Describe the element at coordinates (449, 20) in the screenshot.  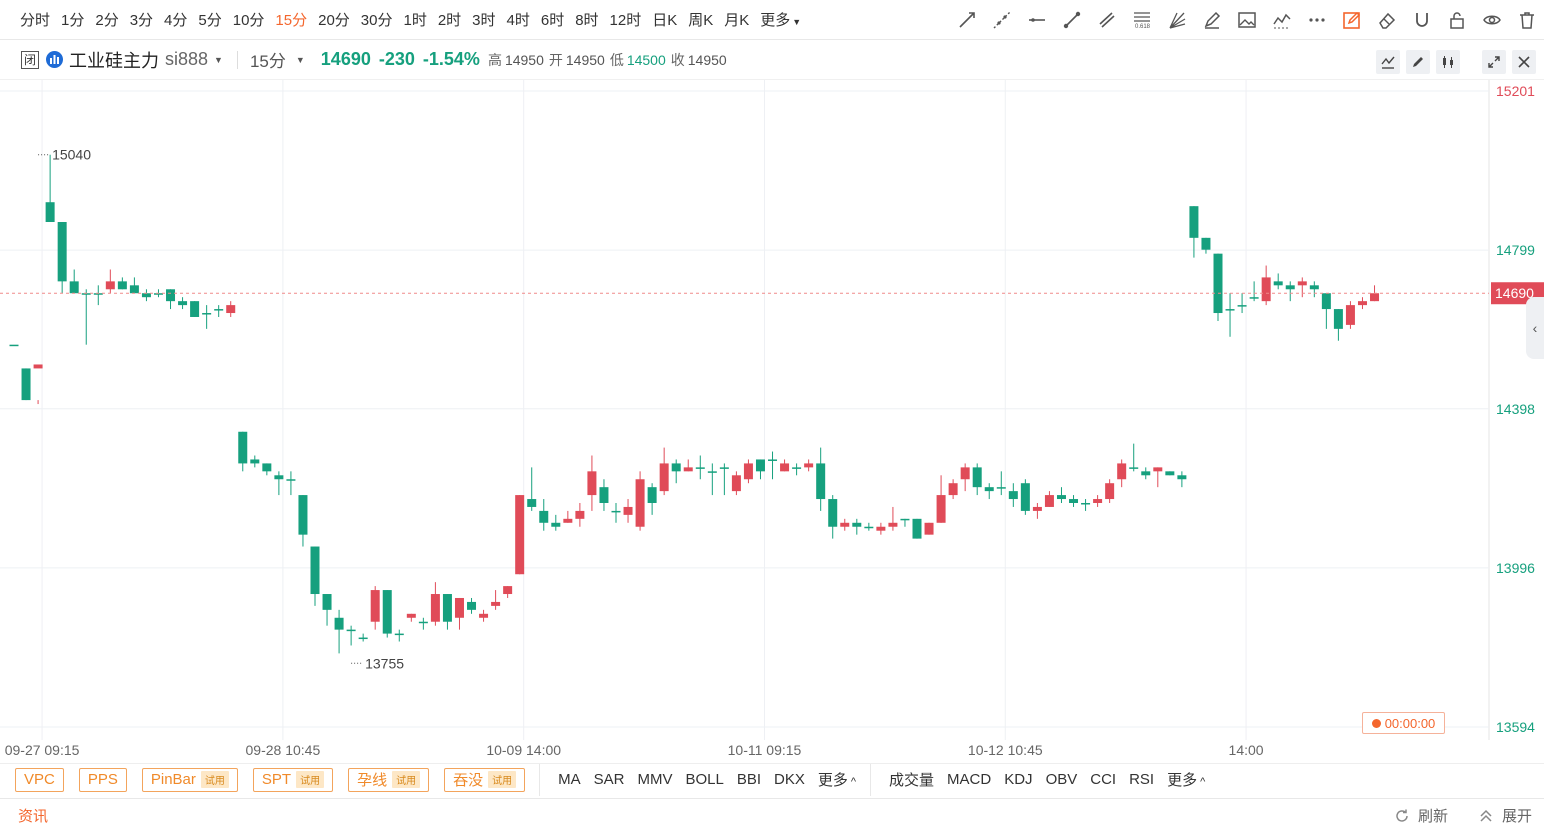
I see `period-11: 2时` at that location.